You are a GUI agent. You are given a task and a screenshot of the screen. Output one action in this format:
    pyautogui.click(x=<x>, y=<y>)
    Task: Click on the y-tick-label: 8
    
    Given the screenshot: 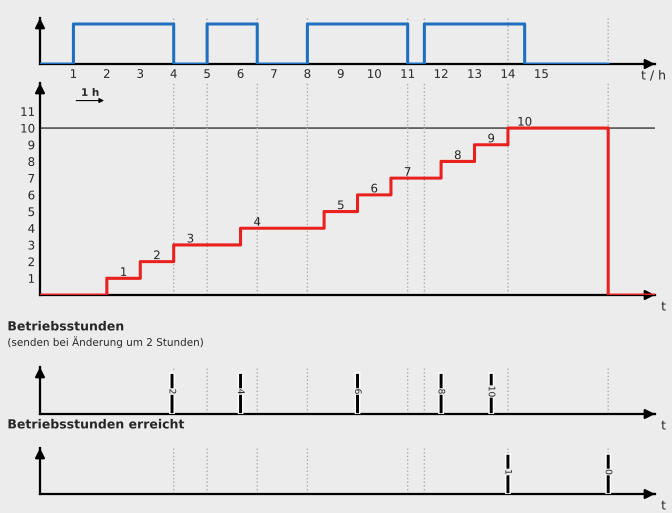 What is the action you would take?
    pyautogui.click(x=31, y=161)
    